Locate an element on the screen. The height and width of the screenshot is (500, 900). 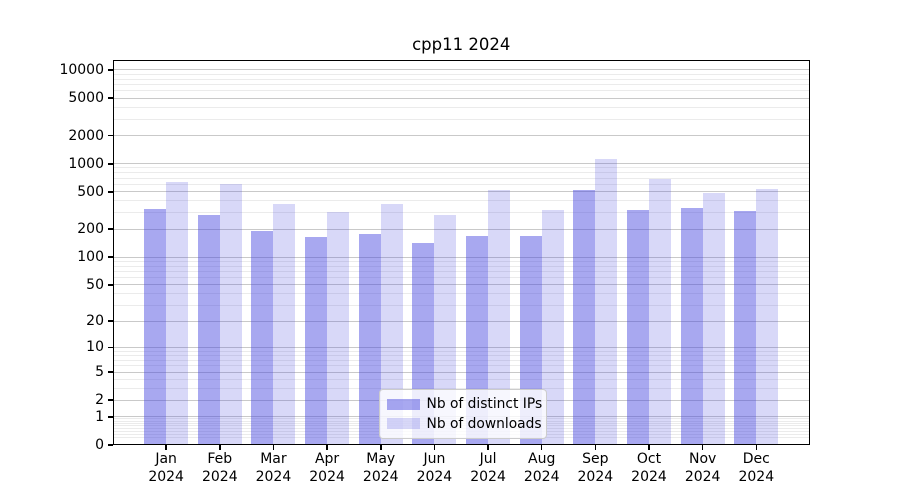
y-tick-label-200: 200 is located at coordinates (90, 229).